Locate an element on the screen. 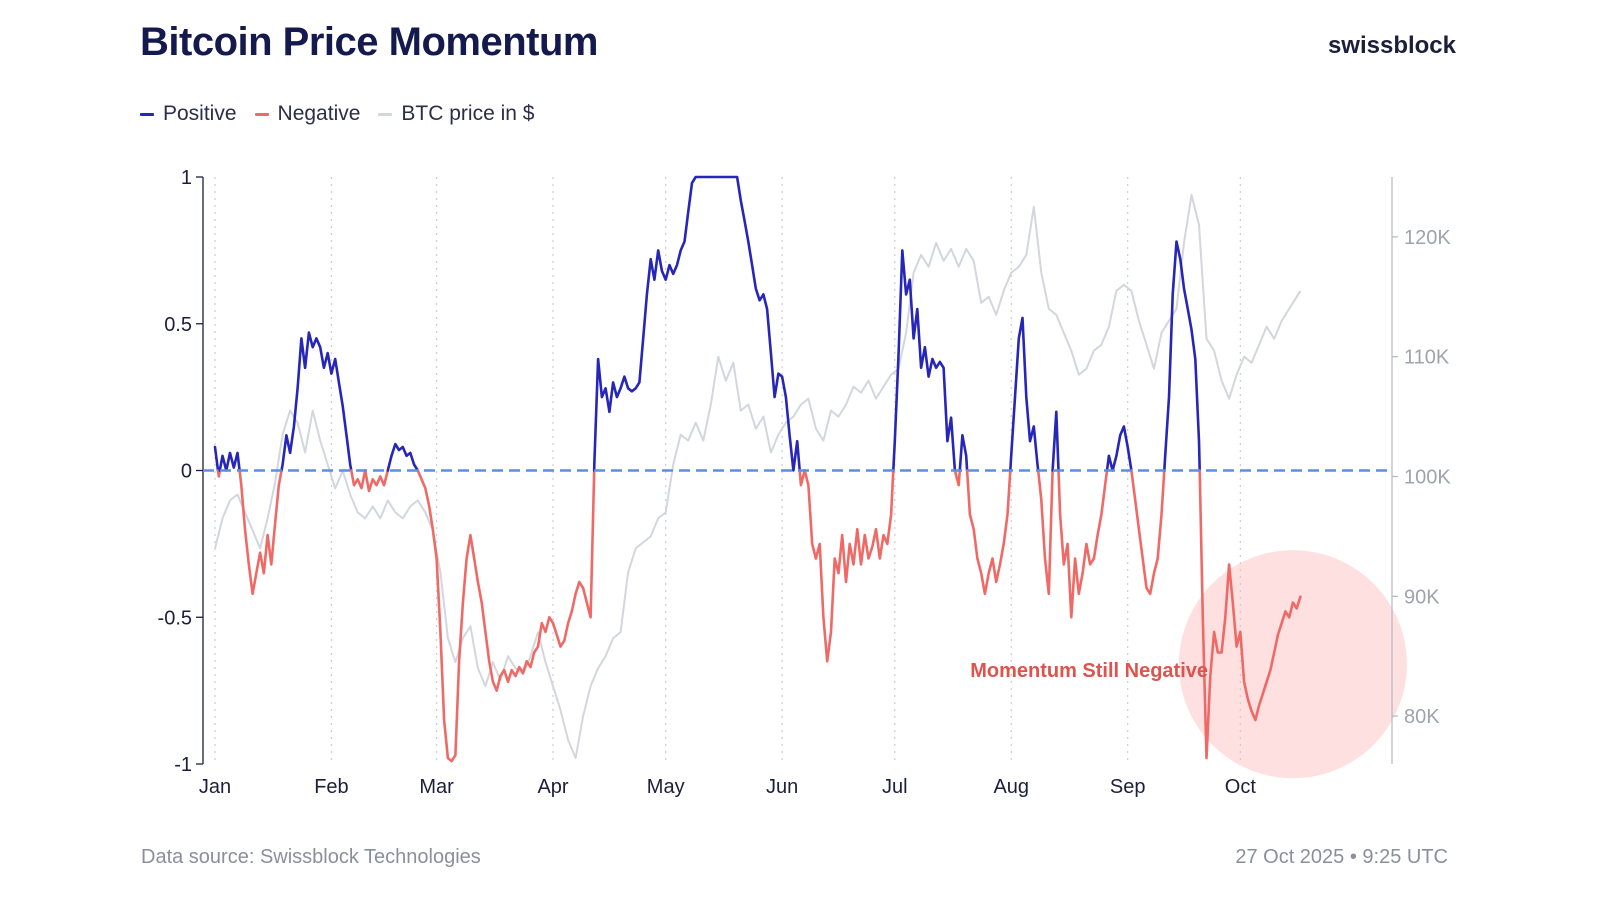 The height and width of the screenshot is (900, 1600). x-tick-label-jan: Jan is located at coordinates (215, 787).